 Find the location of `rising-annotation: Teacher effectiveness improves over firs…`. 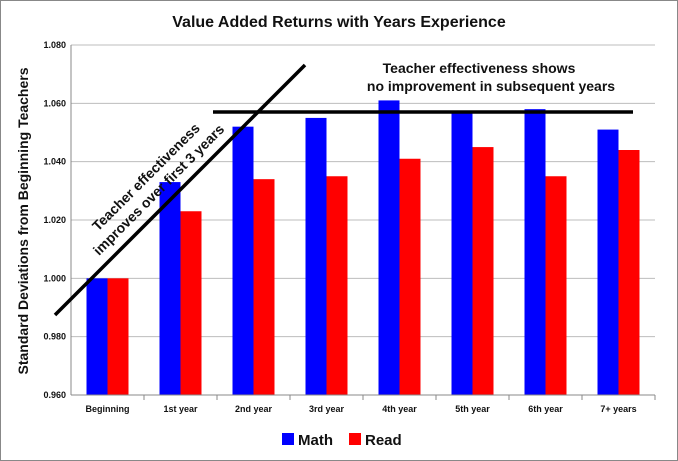

rising-annotation: Teacher effectiveness improves over firs… is located at coordinates (158, 189).